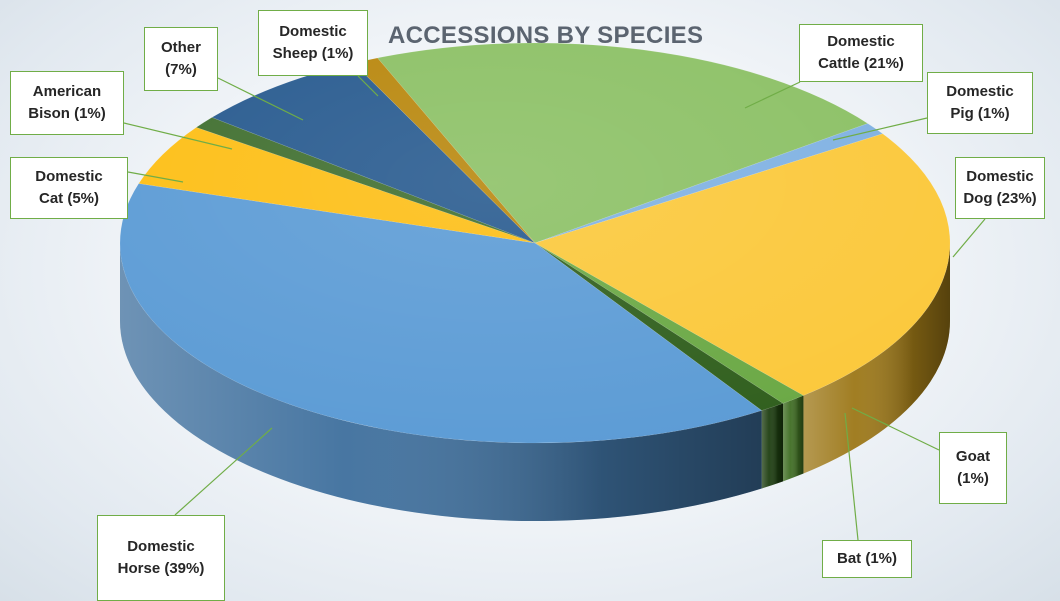 Image resolution: width=1060 pixels, height=601 pixels. I want to click on leader-other, so click(260, 99).